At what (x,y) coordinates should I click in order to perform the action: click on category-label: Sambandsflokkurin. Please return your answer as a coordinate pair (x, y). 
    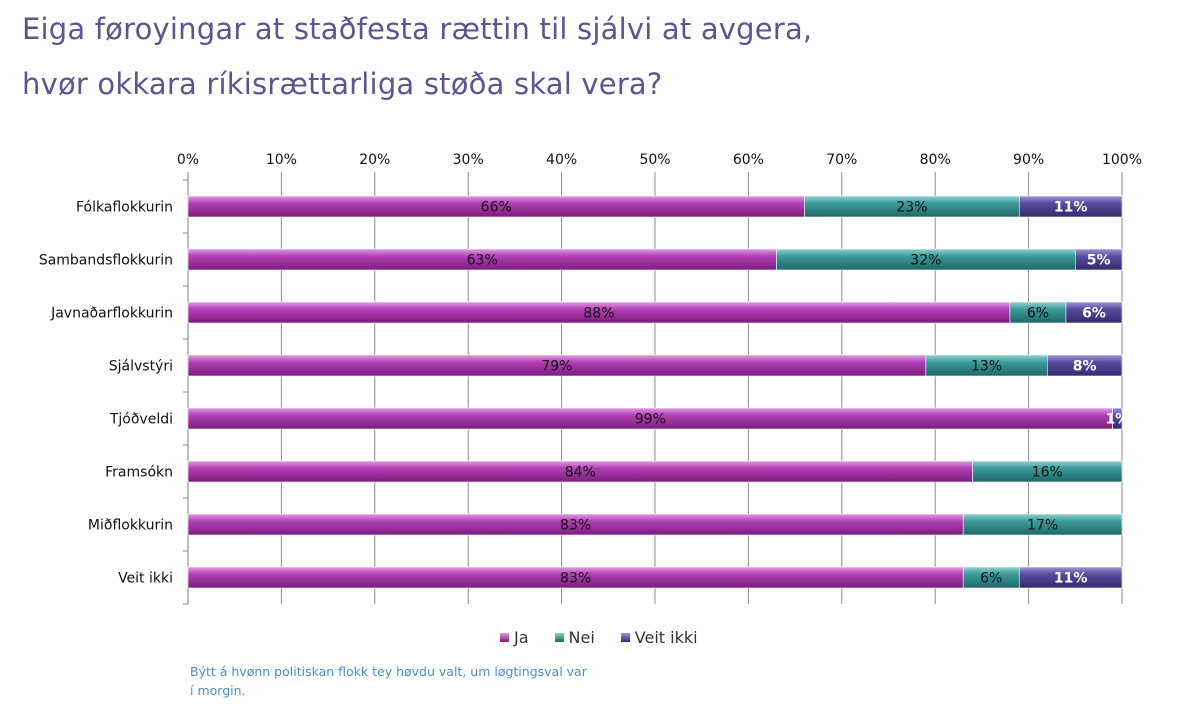
    Looking at the image, I should click on (106, 261).